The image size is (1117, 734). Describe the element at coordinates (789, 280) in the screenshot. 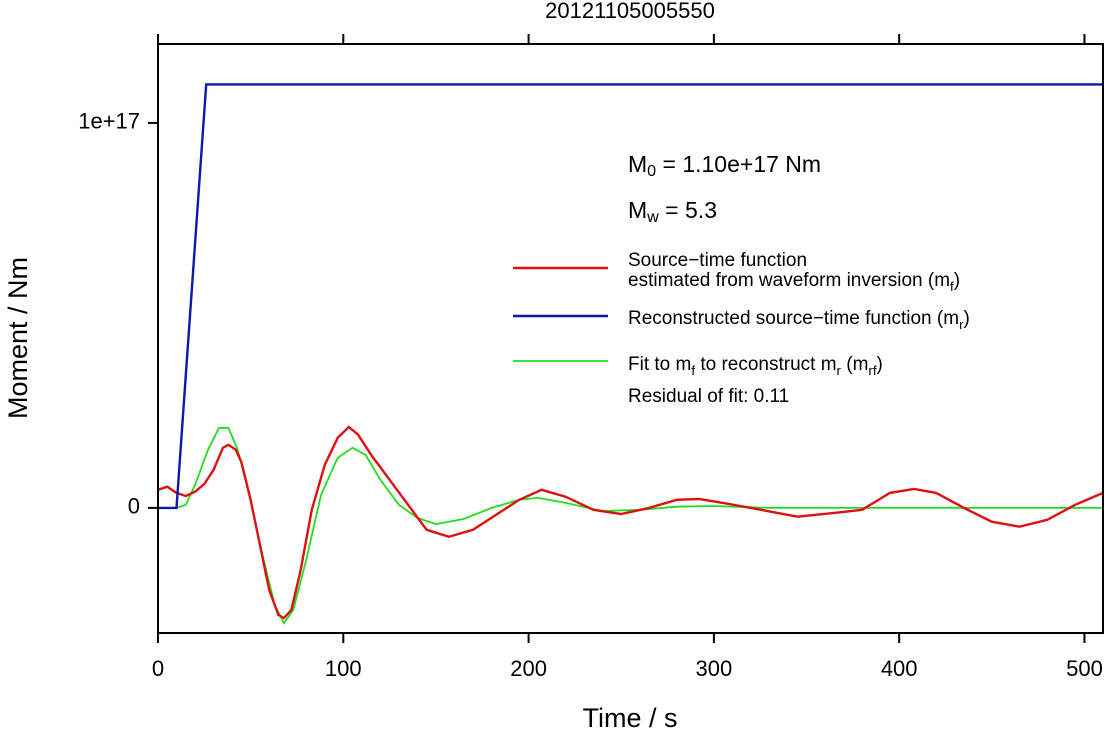

I see `legend-label-part: estimated from waveform inversion (m` at that location.